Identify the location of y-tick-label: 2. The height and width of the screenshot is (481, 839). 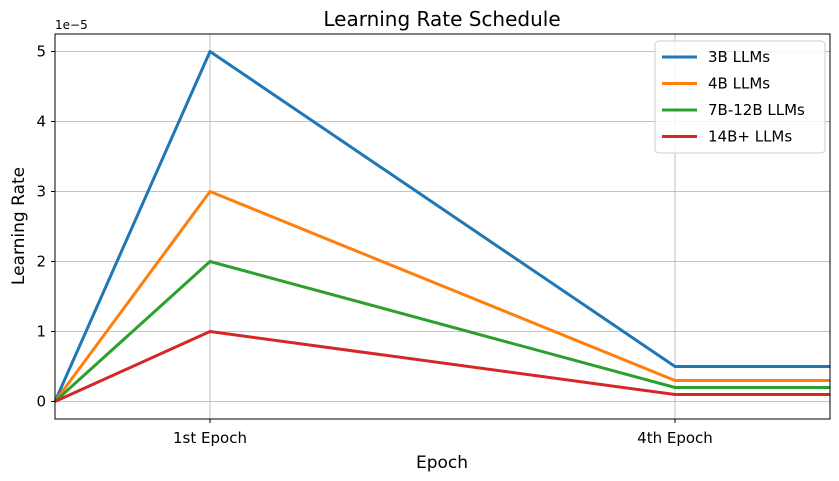
(41, 262).